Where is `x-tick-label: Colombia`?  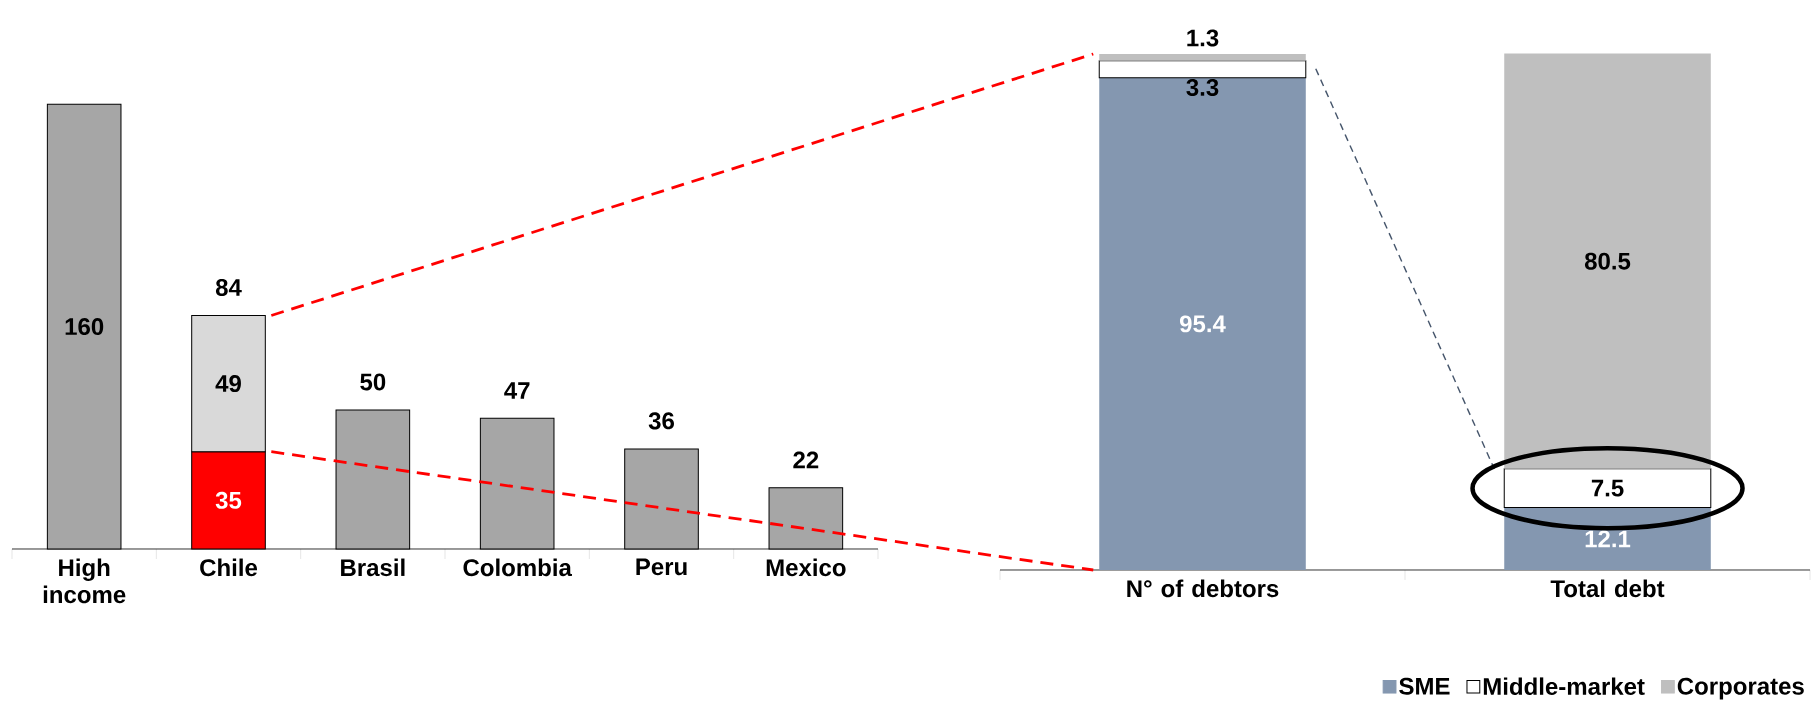
x-tick-label: Colombia is located at coordinates (518, 567).